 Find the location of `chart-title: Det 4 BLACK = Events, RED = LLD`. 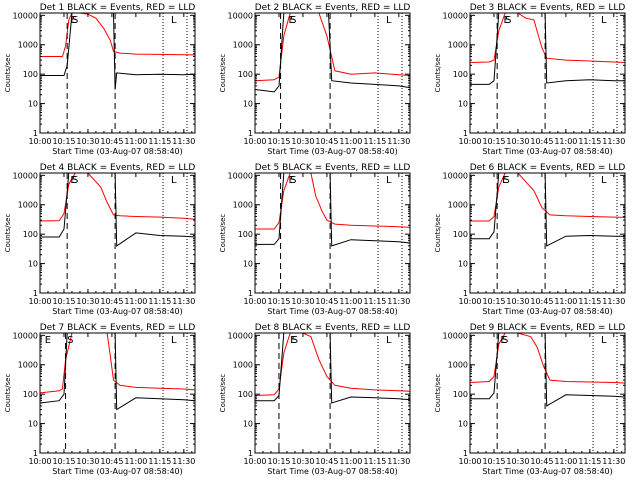

chart-title: Det 4 BLACK = Events, RED = LLD is located at coordinates (118, 168).